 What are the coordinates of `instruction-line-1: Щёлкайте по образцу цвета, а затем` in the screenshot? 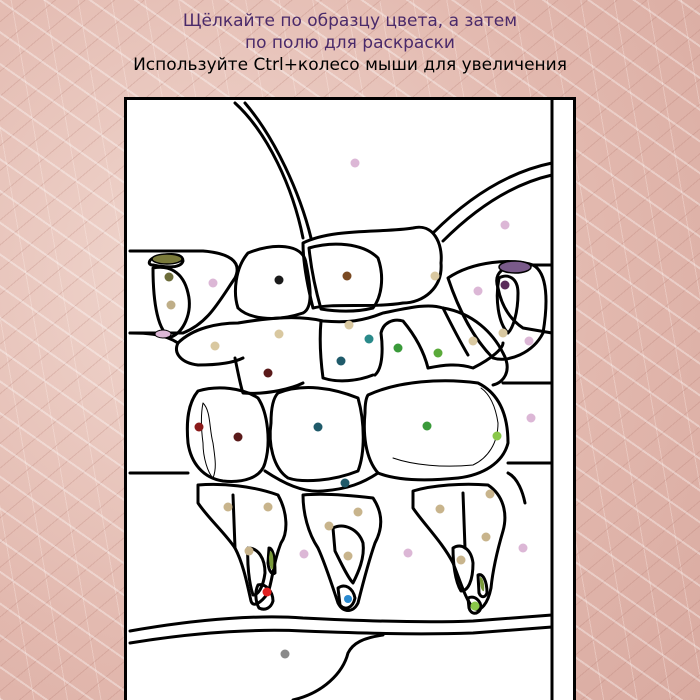 It's located at (350, 21).